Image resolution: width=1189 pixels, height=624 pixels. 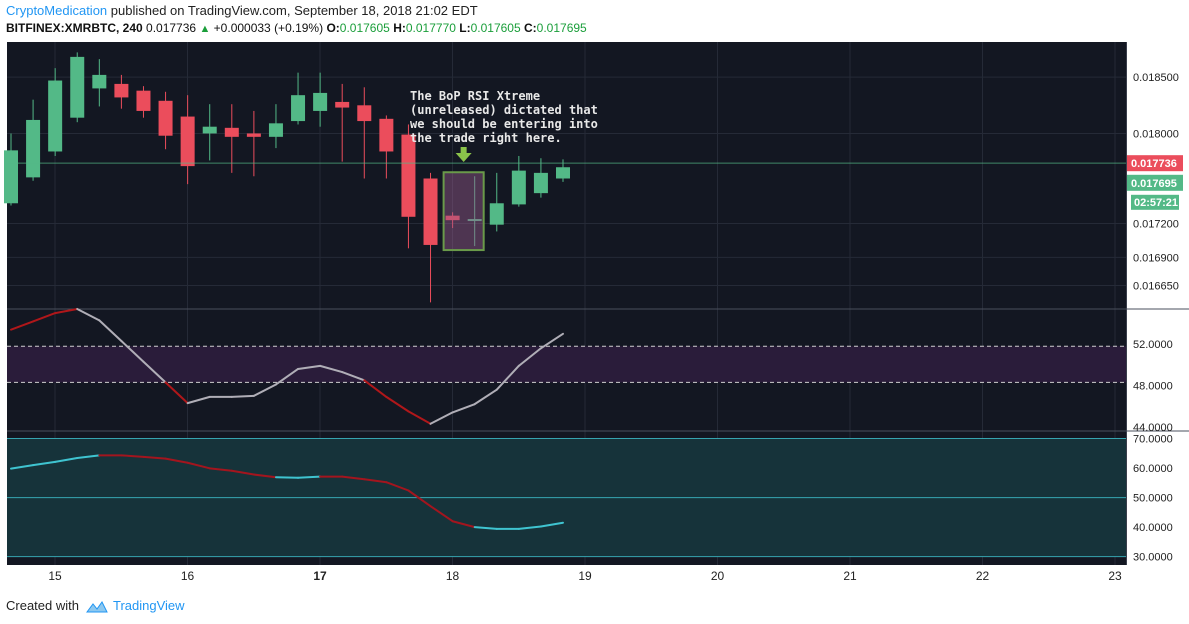 I want to click on countdown-label: 02:57:21, so click(x=1156, y=203).